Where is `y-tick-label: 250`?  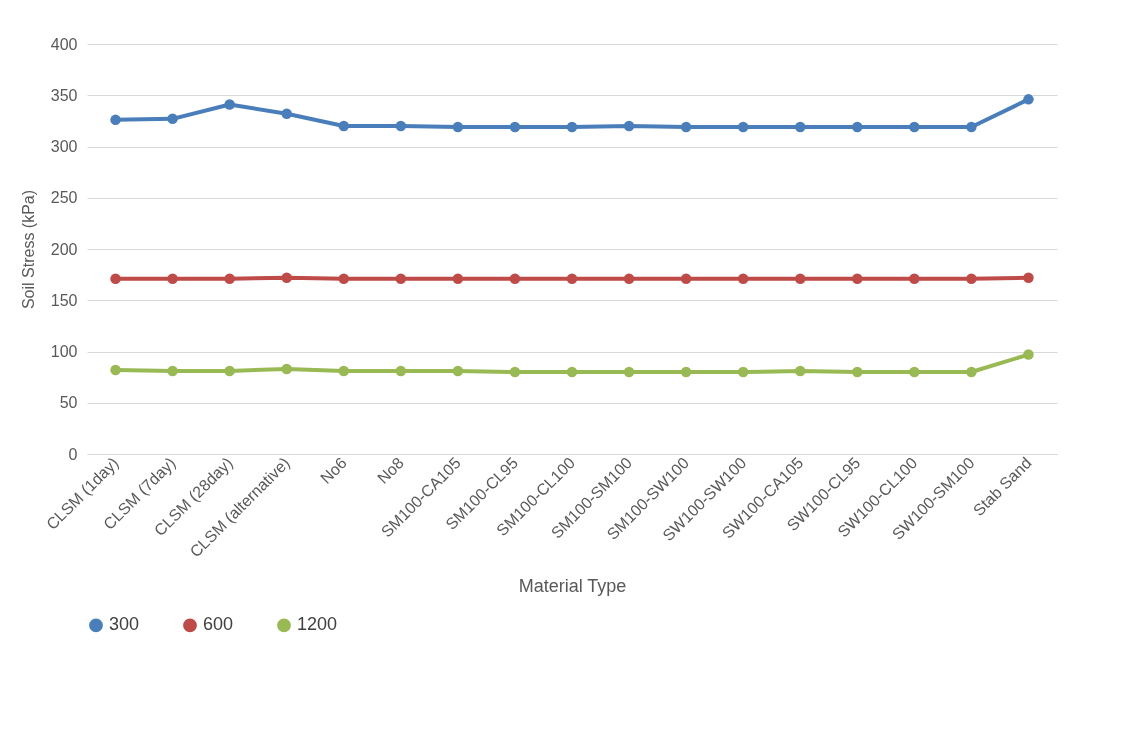 y-tick-label: 250 is located at coordinates (64, 198).